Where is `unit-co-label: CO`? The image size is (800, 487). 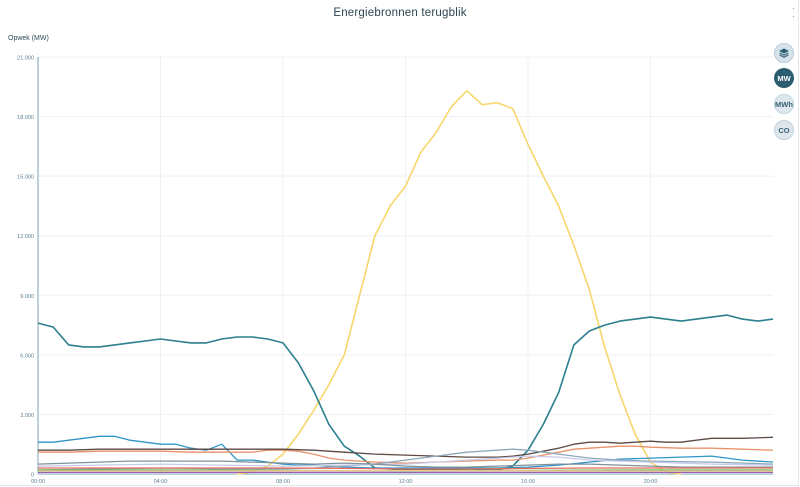 unit-co-label: CO is located at coordinates (784, 130).